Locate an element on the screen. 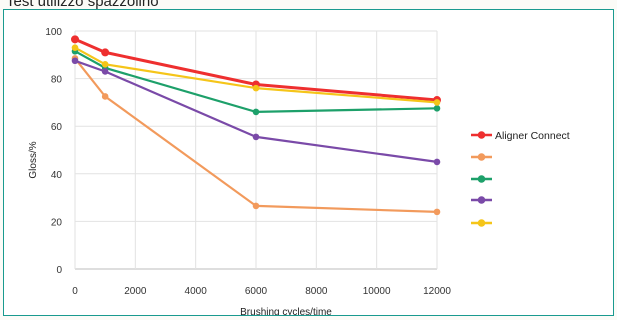  y-tick-label: 20 is located at coordinates (57, 222).